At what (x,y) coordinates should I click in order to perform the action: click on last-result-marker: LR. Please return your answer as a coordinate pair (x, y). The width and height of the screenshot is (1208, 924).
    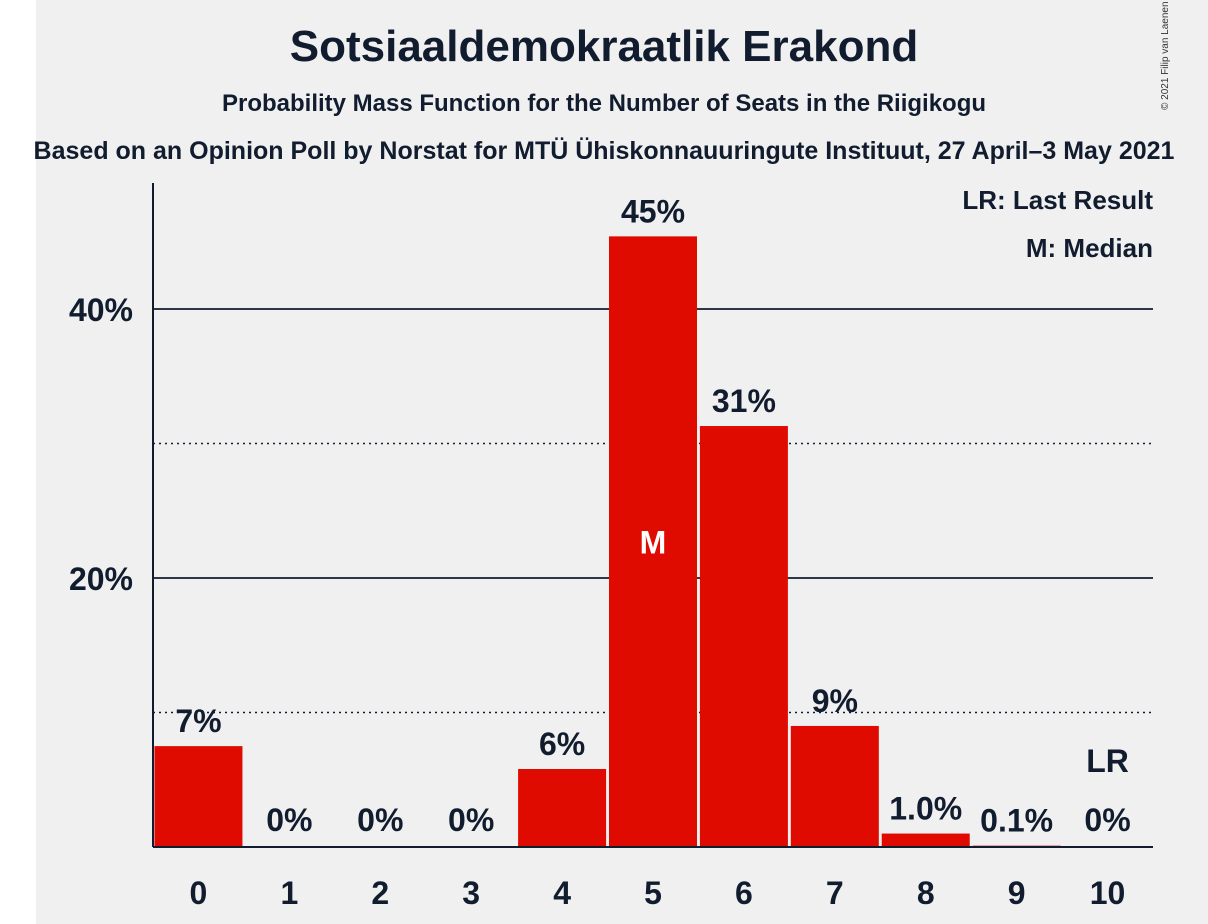
    Looking at the image, I should click on (1107, 761).